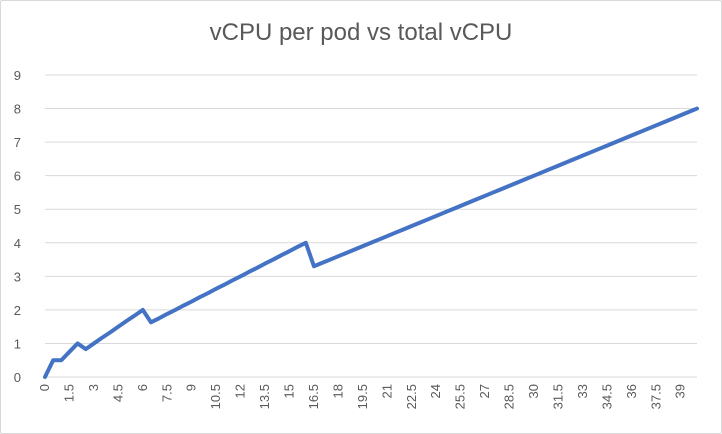 The height and width of the screenshot is (434, 722). What do you see at coordinates (631, 391) in the screenshot?
I see `x-tick-label: 36` at bounding box center [631, 391].